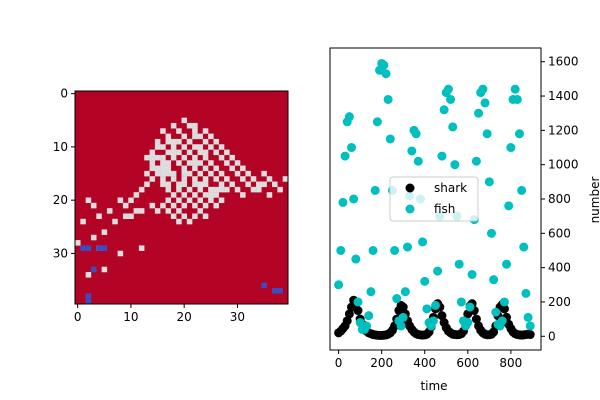 The width and height of the screenshot is (600, 400). What do you see at coordinates (450, 188) in the screenshot?
I see `shark-legend-label: shark` at bounding box center [450, 188].